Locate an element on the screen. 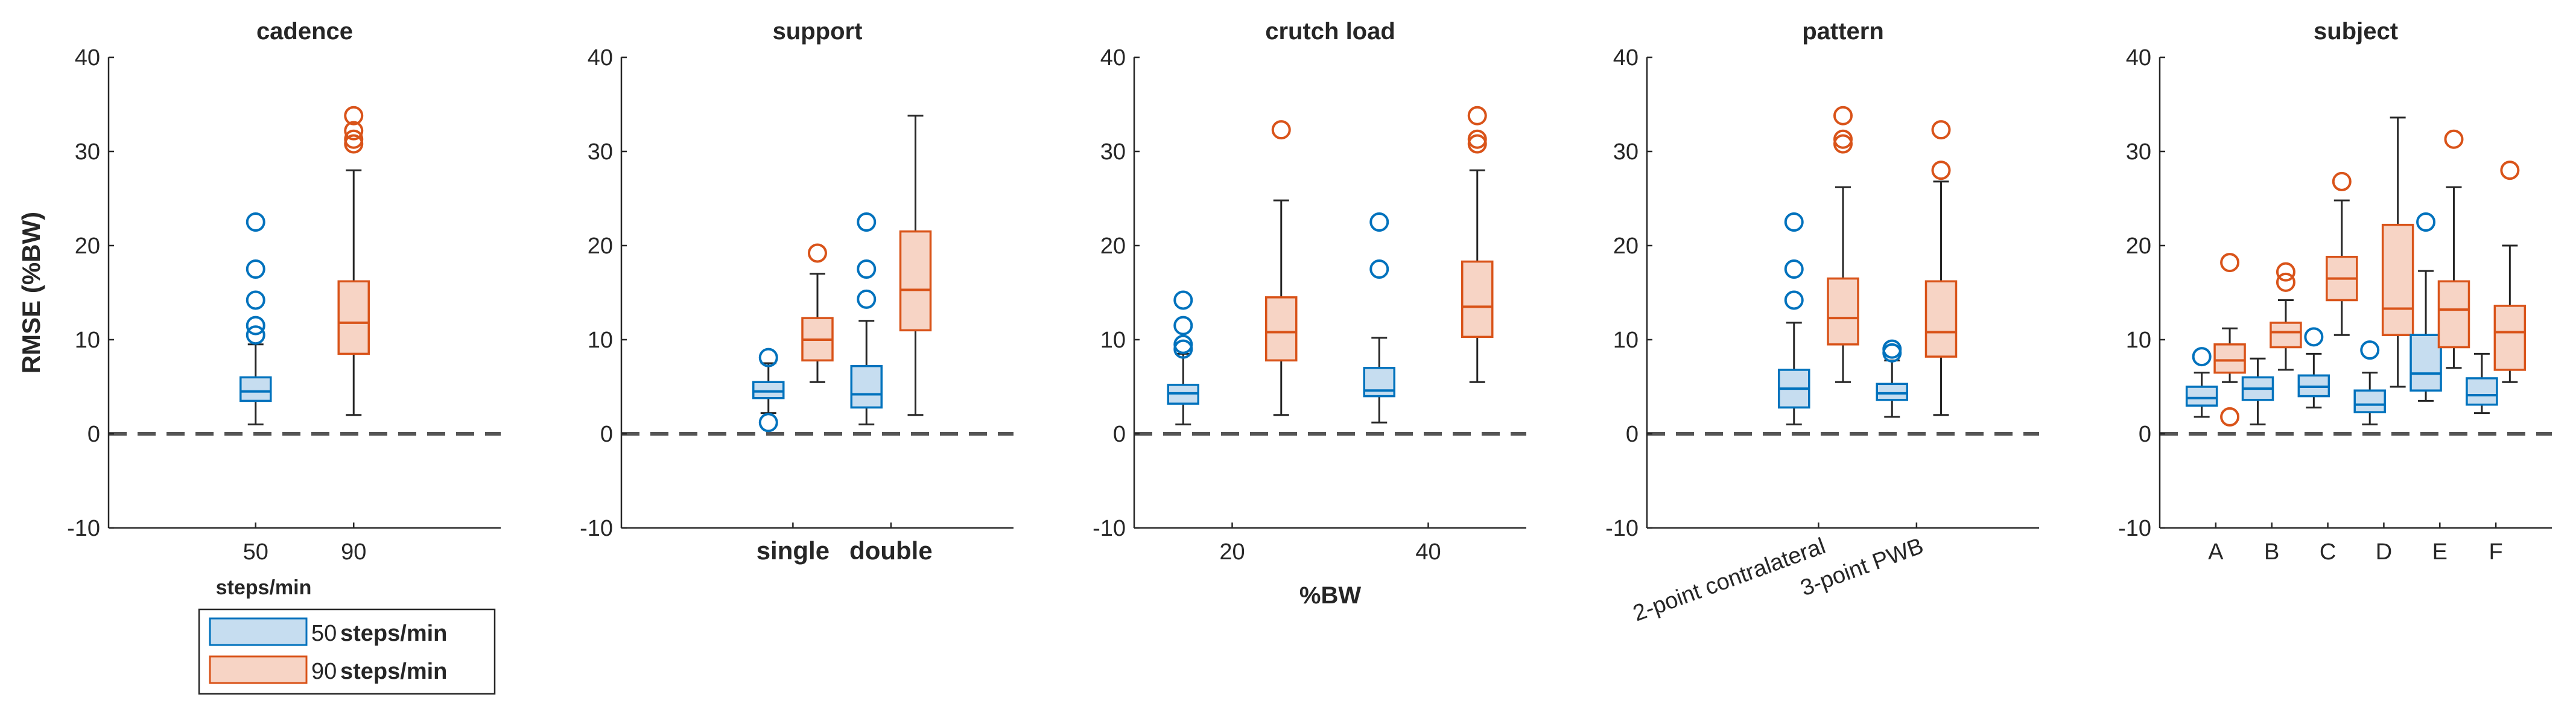  panel-subject-box-12-iqr is located at coordinates (2510, 338).